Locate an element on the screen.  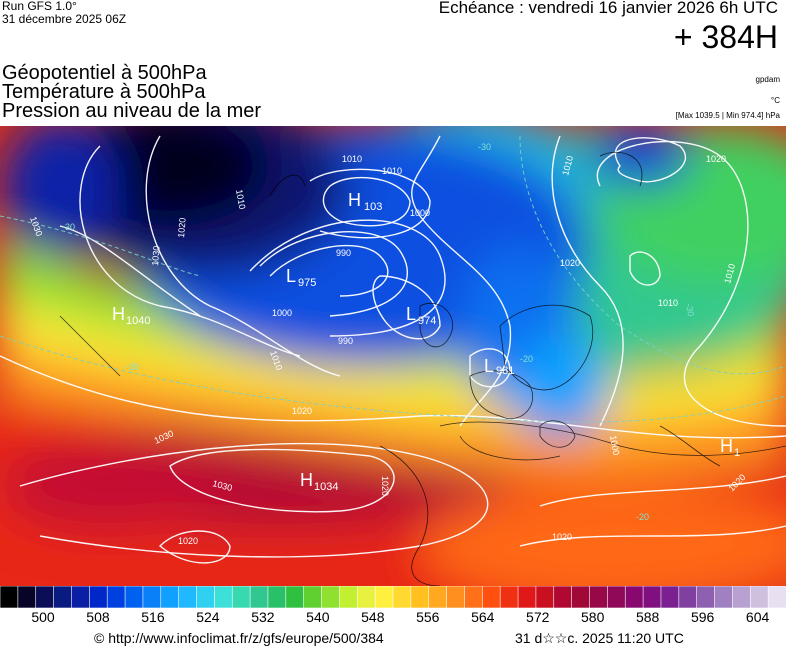
forecast-hour: + 384H is located at coordinates (725, 37).